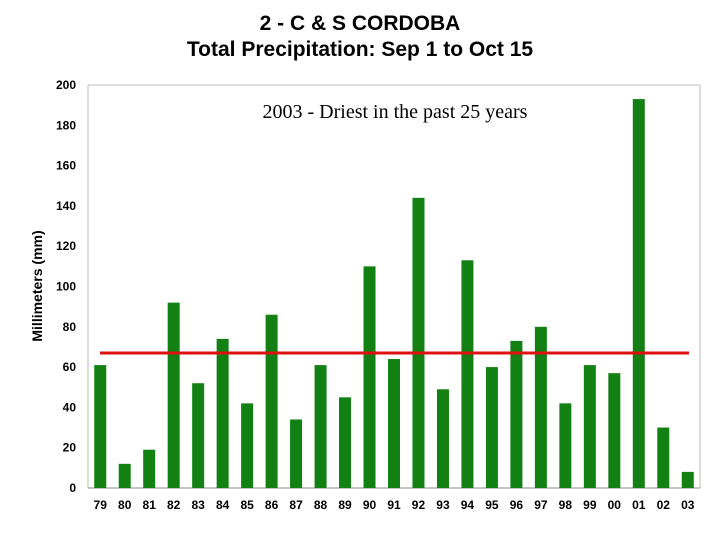 The height and width of the screenshot is (540, 720). Describe the element at coordinates (72, 488) in the screenshot. I see `y-tick-label: 0` at that location.